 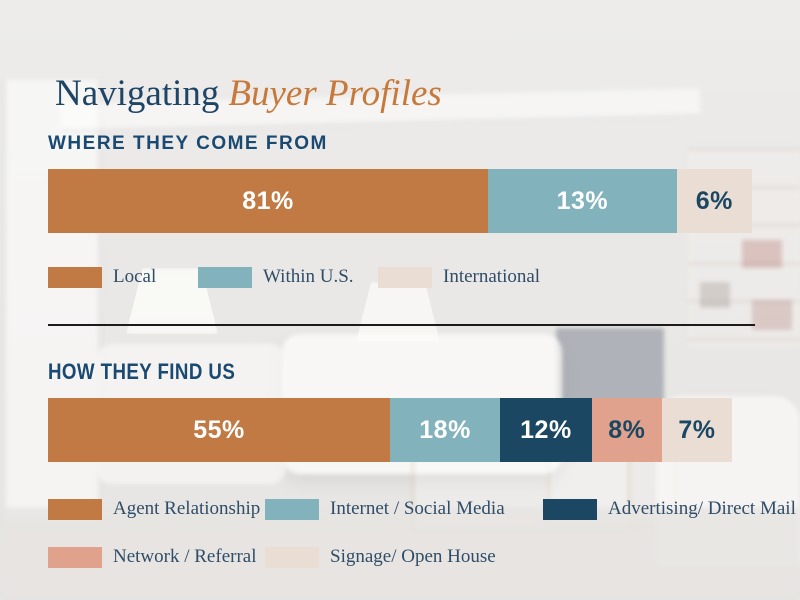 I want to click on legend-swatch-internet-social-media, so click(x=292, y=509).